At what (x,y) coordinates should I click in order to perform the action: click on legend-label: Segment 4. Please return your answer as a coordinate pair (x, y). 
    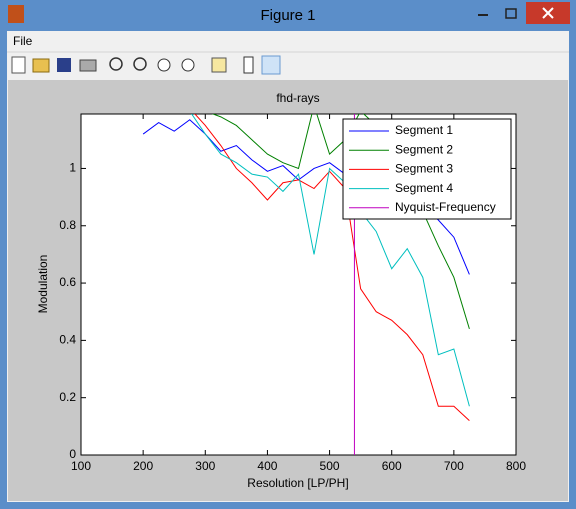
    Looking at the image, I should click on (424, 188).